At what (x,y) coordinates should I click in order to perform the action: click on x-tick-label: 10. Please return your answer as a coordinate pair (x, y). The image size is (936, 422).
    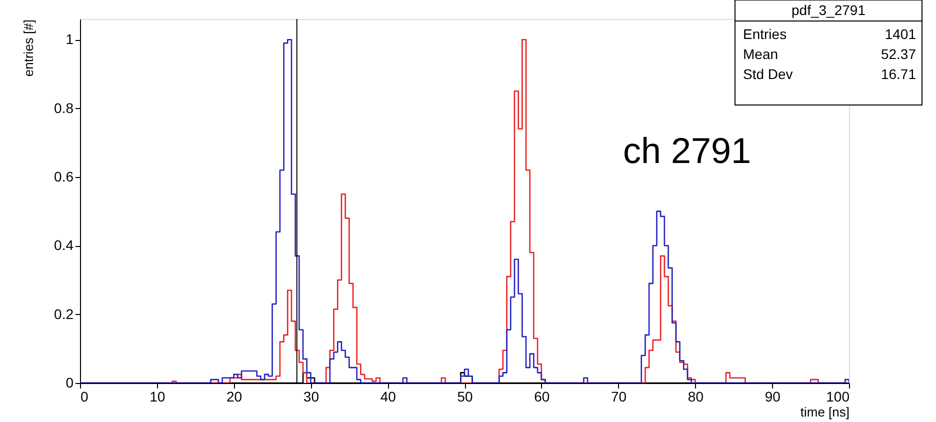
    Looking at the image, I should click on (158, 396).